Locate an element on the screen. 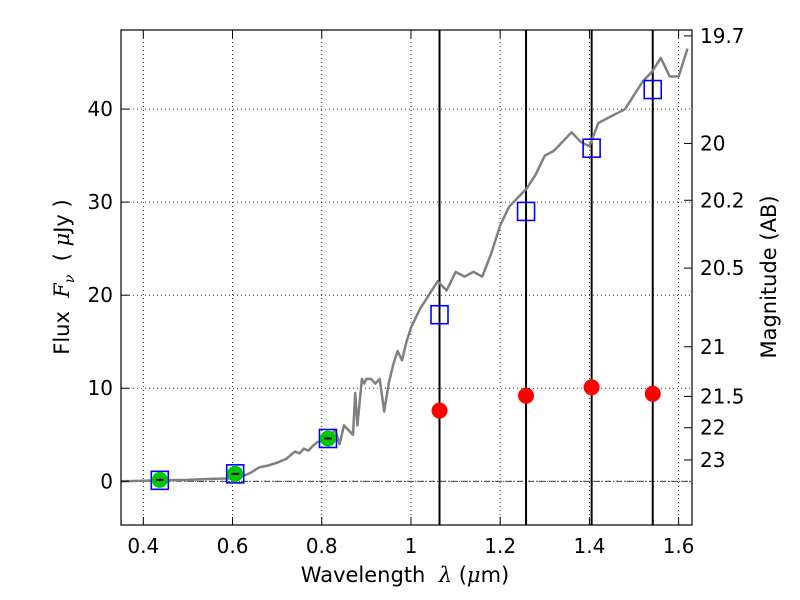  y2-tick-label: 19.7 is located at coordinates (722, 36).